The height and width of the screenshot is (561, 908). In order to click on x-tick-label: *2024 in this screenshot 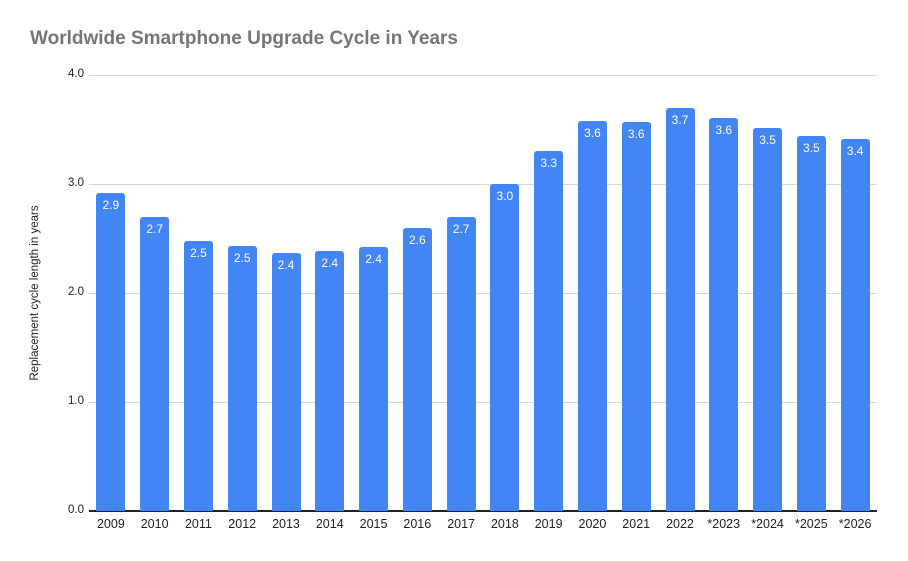, I will do `click(767, 524)`.